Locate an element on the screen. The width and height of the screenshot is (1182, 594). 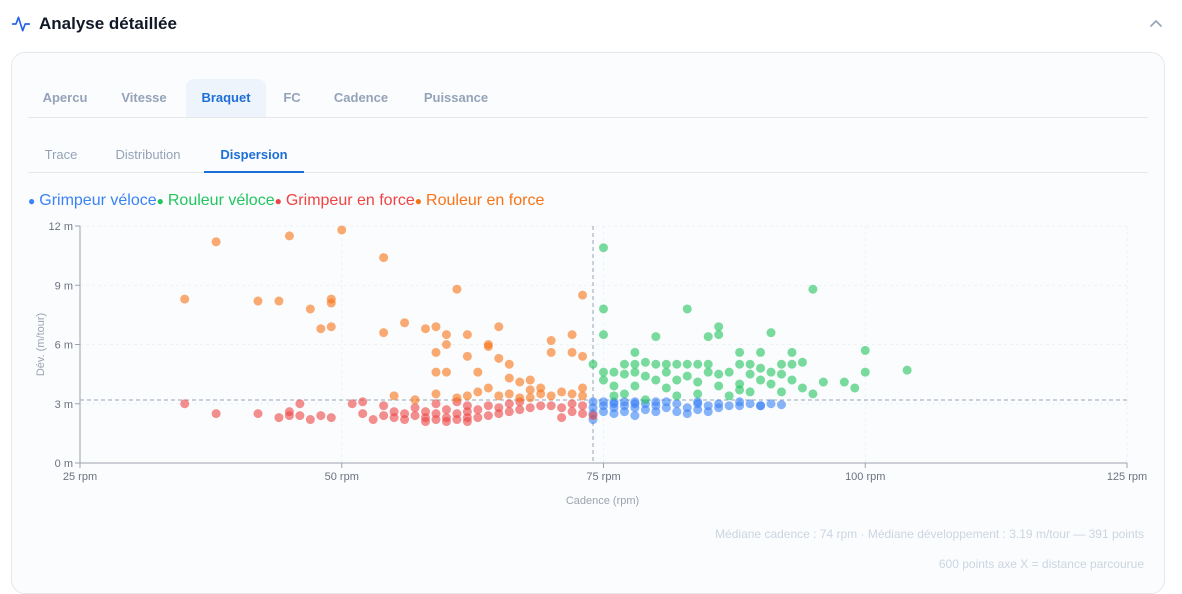
section-title: Analyse détaillée is located at coordinates (108, 23).